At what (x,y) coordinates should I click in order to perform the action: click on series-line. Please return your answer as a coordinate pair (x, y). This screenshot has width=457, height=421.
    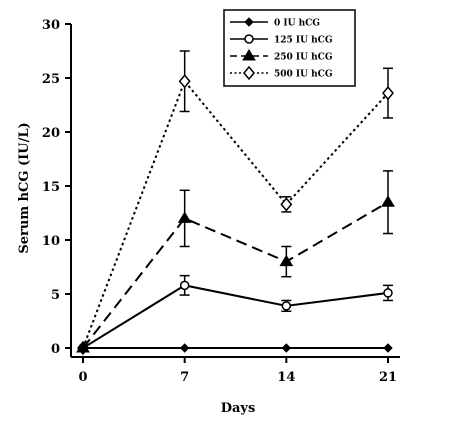
    Looking at the image, I should click on (235, 316).